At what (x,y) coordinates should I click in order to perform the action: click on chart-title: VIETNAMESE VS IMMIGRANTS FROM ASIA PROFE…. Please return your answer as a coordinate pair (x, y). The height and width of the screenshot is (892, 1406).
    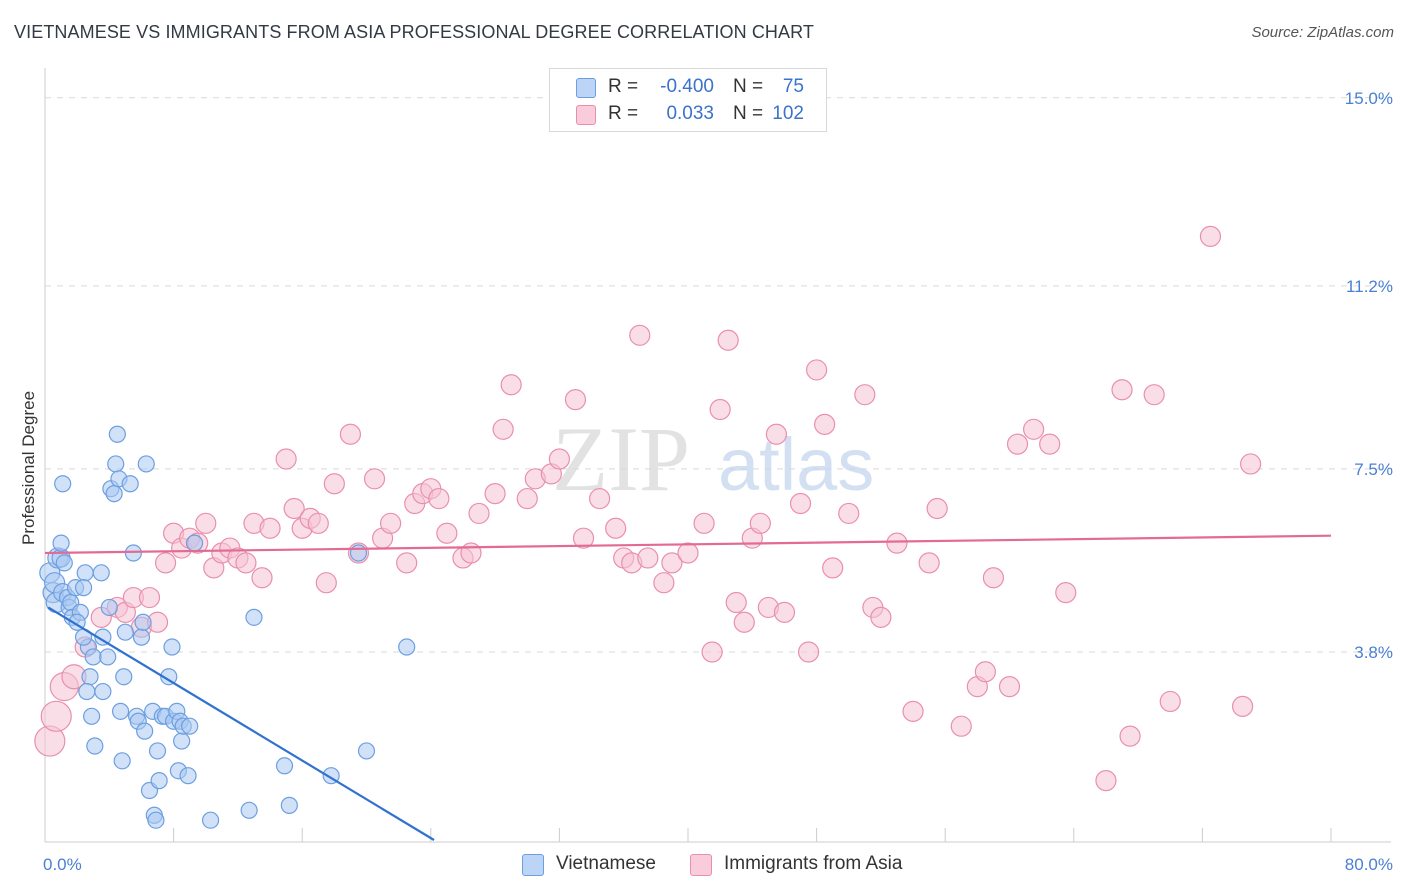
    Looking at the image, I should click on (414, 32).